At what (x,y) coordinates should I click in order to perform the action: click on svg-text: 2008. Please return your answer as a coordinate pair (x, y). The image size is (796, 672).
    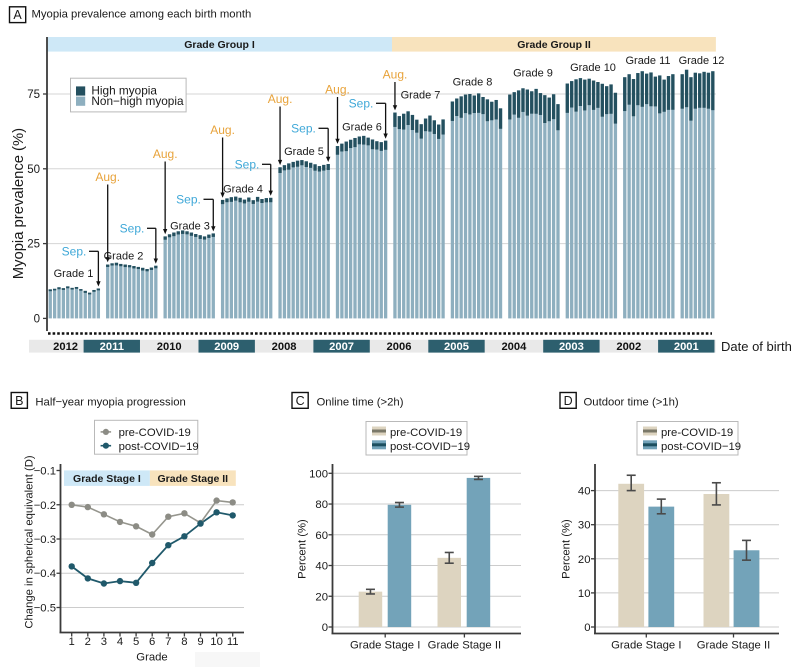
    Looking at the image, I should click on (284, 347).